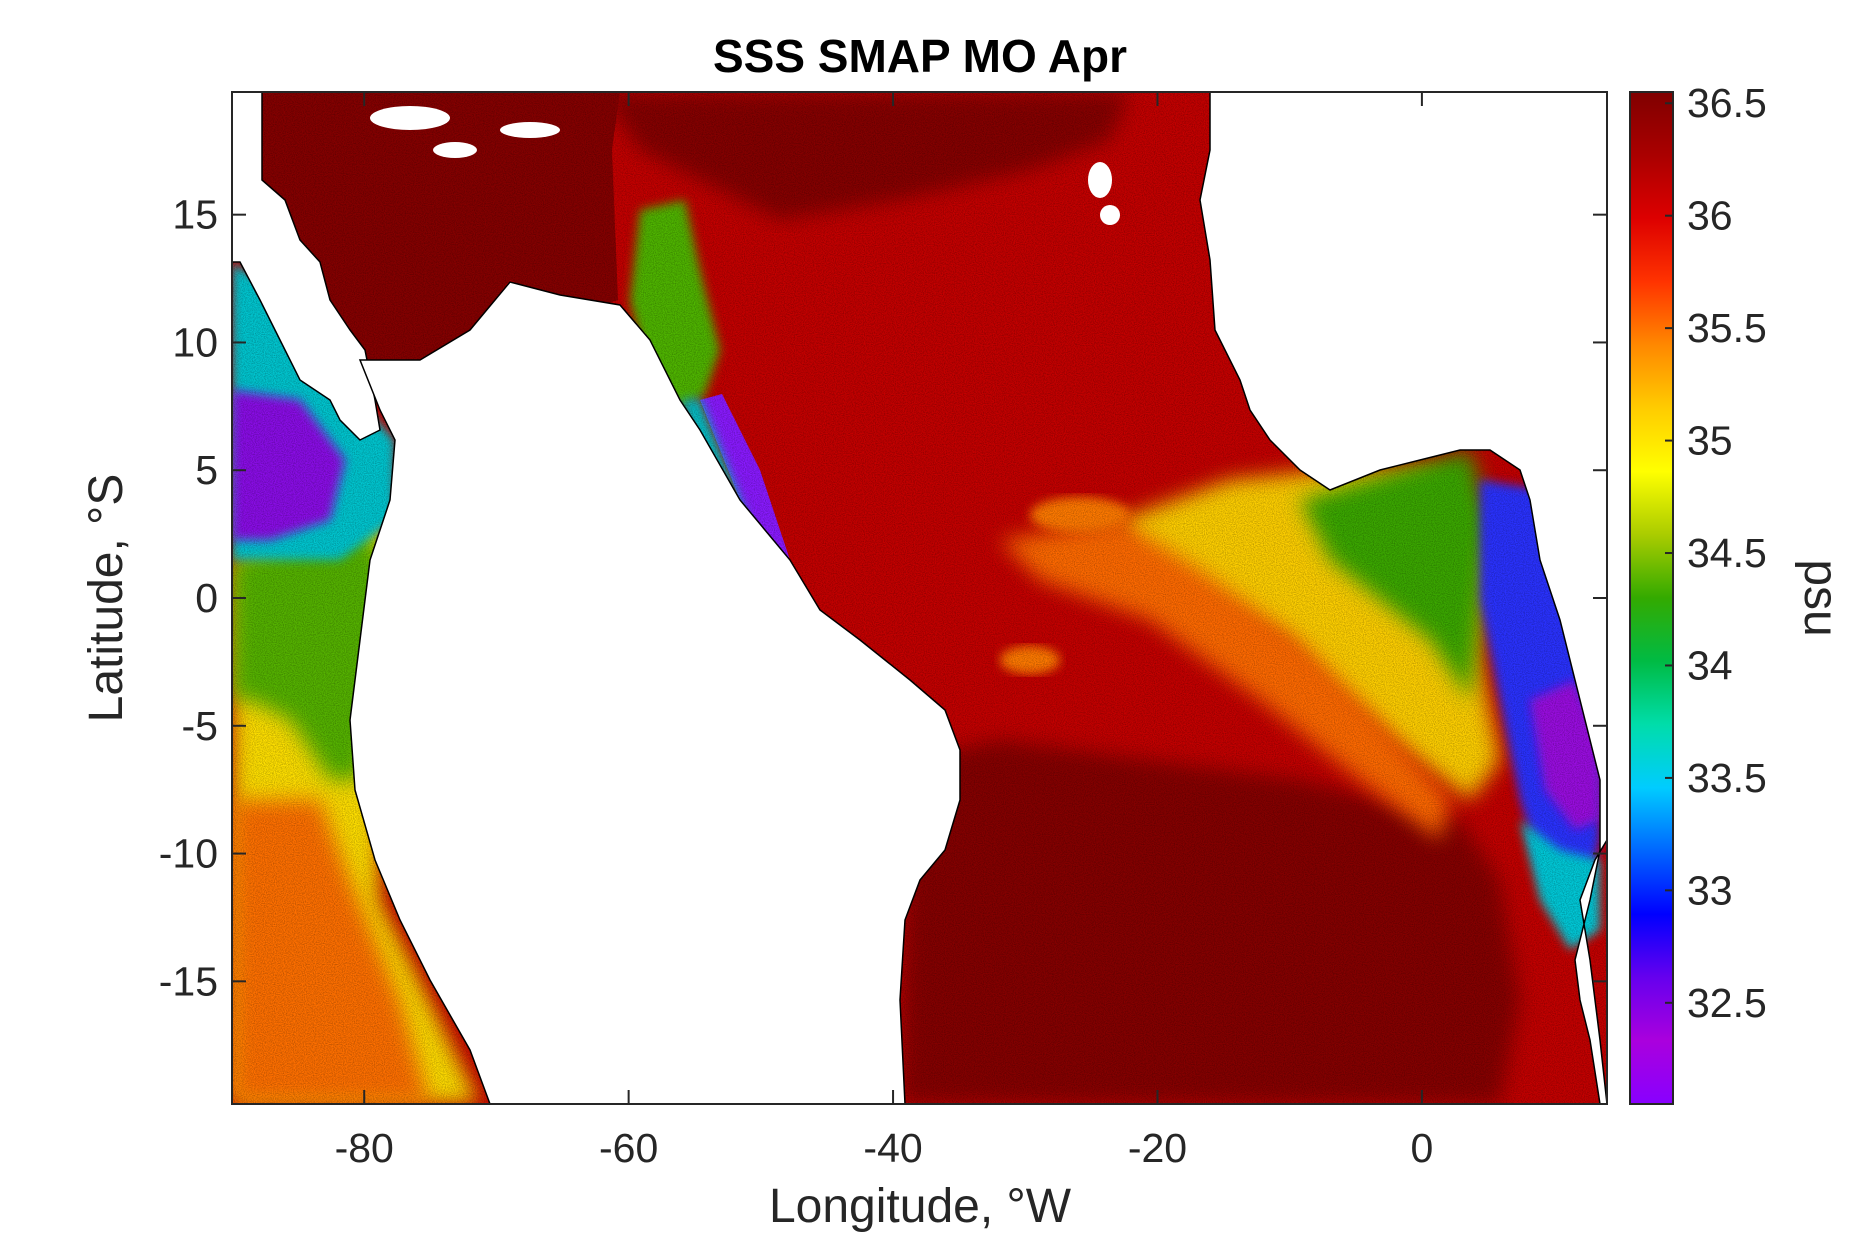 The width and height of the screenshot is (1875, 1250). I want to click on colorbar: 36.5 36 35.5 35 34.5 34 33.5 33 32.5 psu, so click(1738, 592).